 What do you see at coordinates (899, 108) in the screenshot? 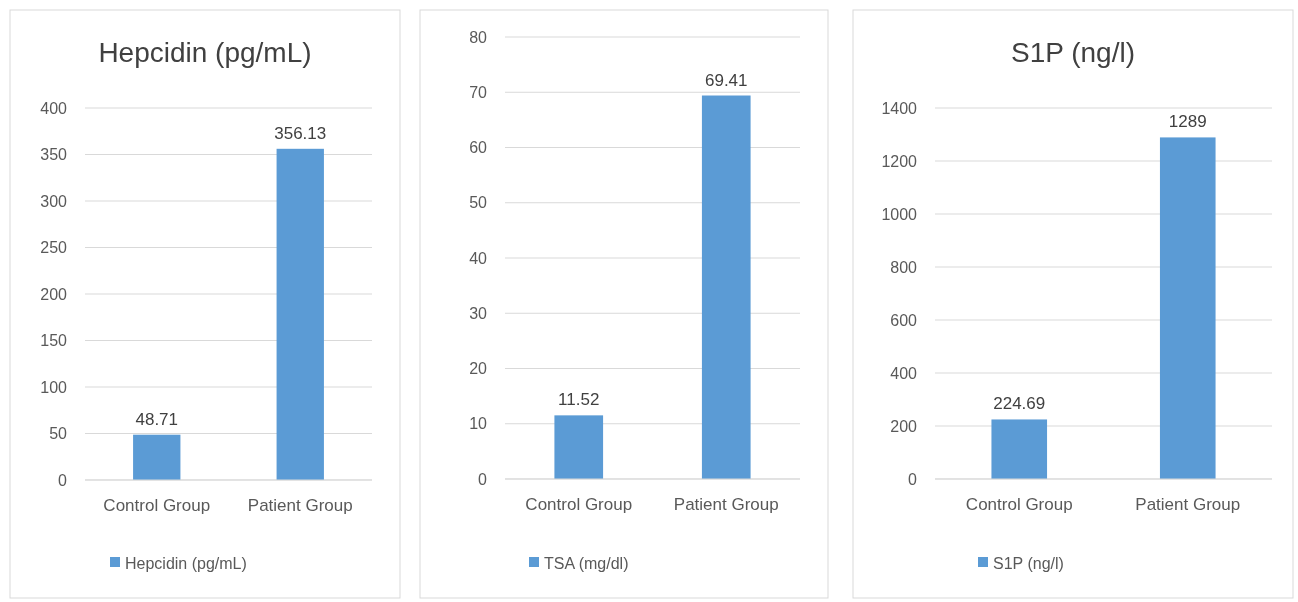
I see `y-tick-label: 1400` at bounding box center [899, 108].